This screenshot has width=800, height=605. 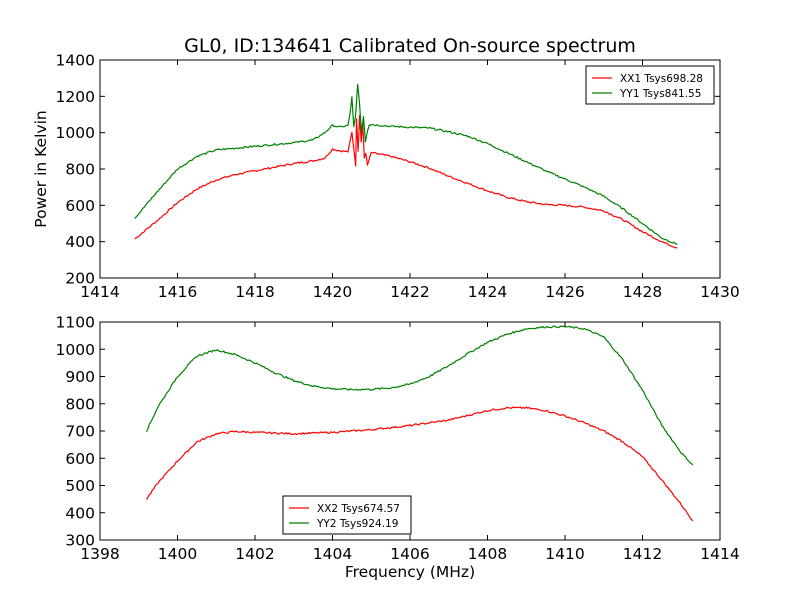 I want to click on bottom-x-tick-label: 1398, so click(x=99, y=554).